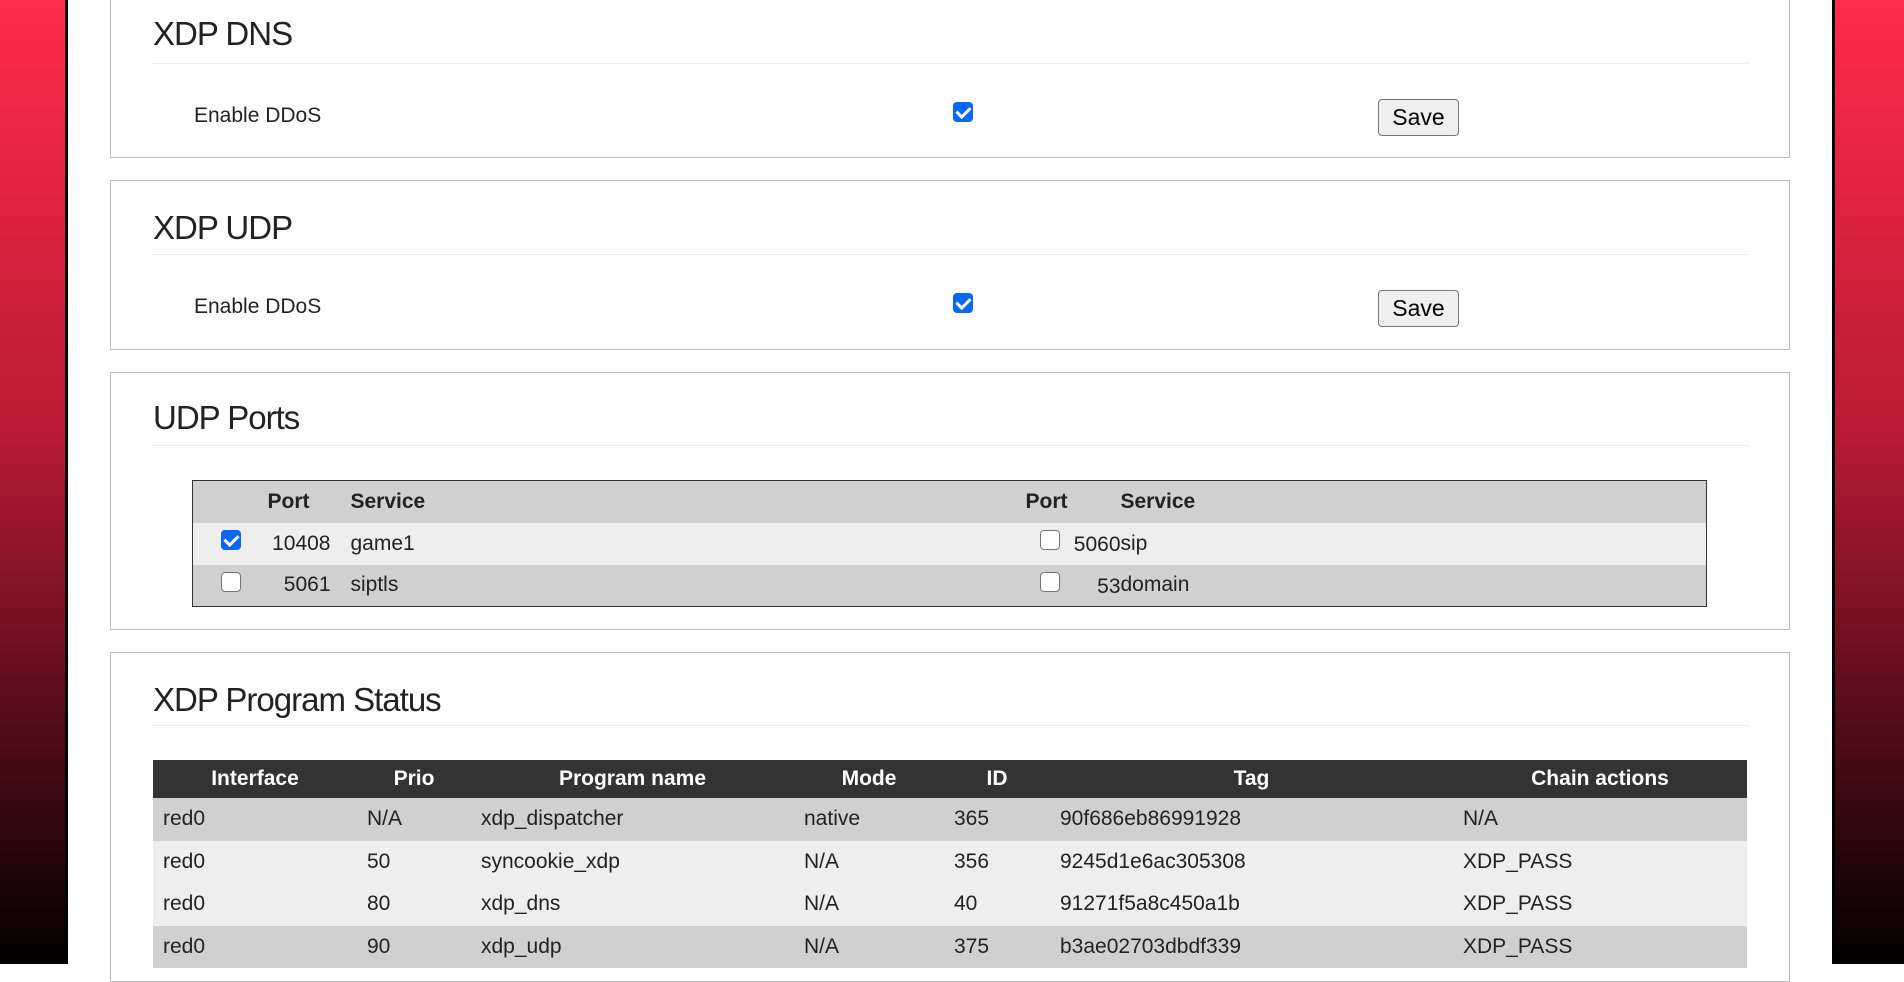  What do you see at coordinates (997, 779) in the screenshot?
I see `column-header: ID` at bounding box center [997, 779].